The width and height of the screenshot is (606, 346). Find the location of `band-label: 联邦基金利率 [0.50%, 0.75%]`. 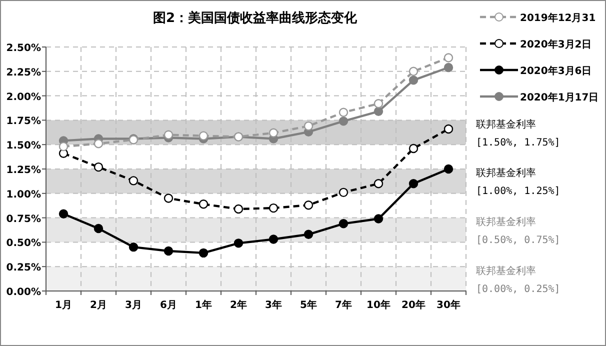

band-label: 联邦基金利率 [0.50%, 0.75%] is located at coordinates (518, 231).